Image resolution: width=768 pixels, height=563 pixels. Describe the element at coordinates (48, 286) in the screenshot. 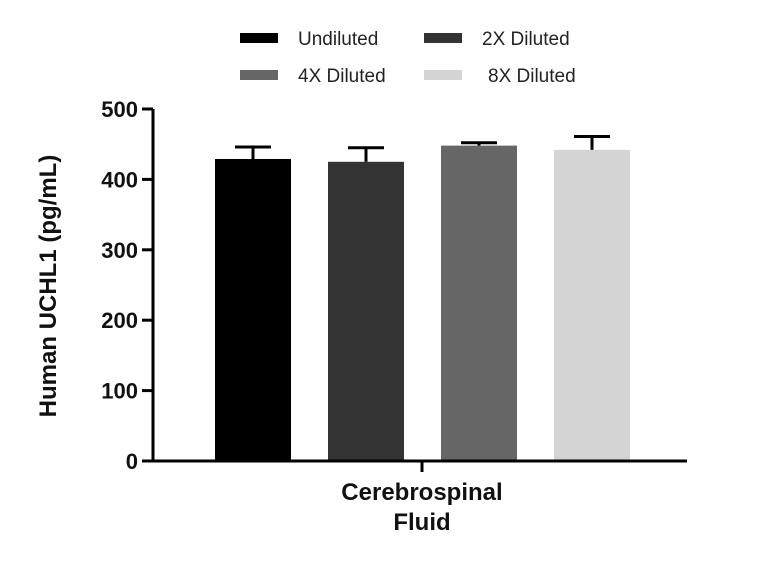

I see `y-axis-title: Human UCHL1 (pg/mL)` at that location.